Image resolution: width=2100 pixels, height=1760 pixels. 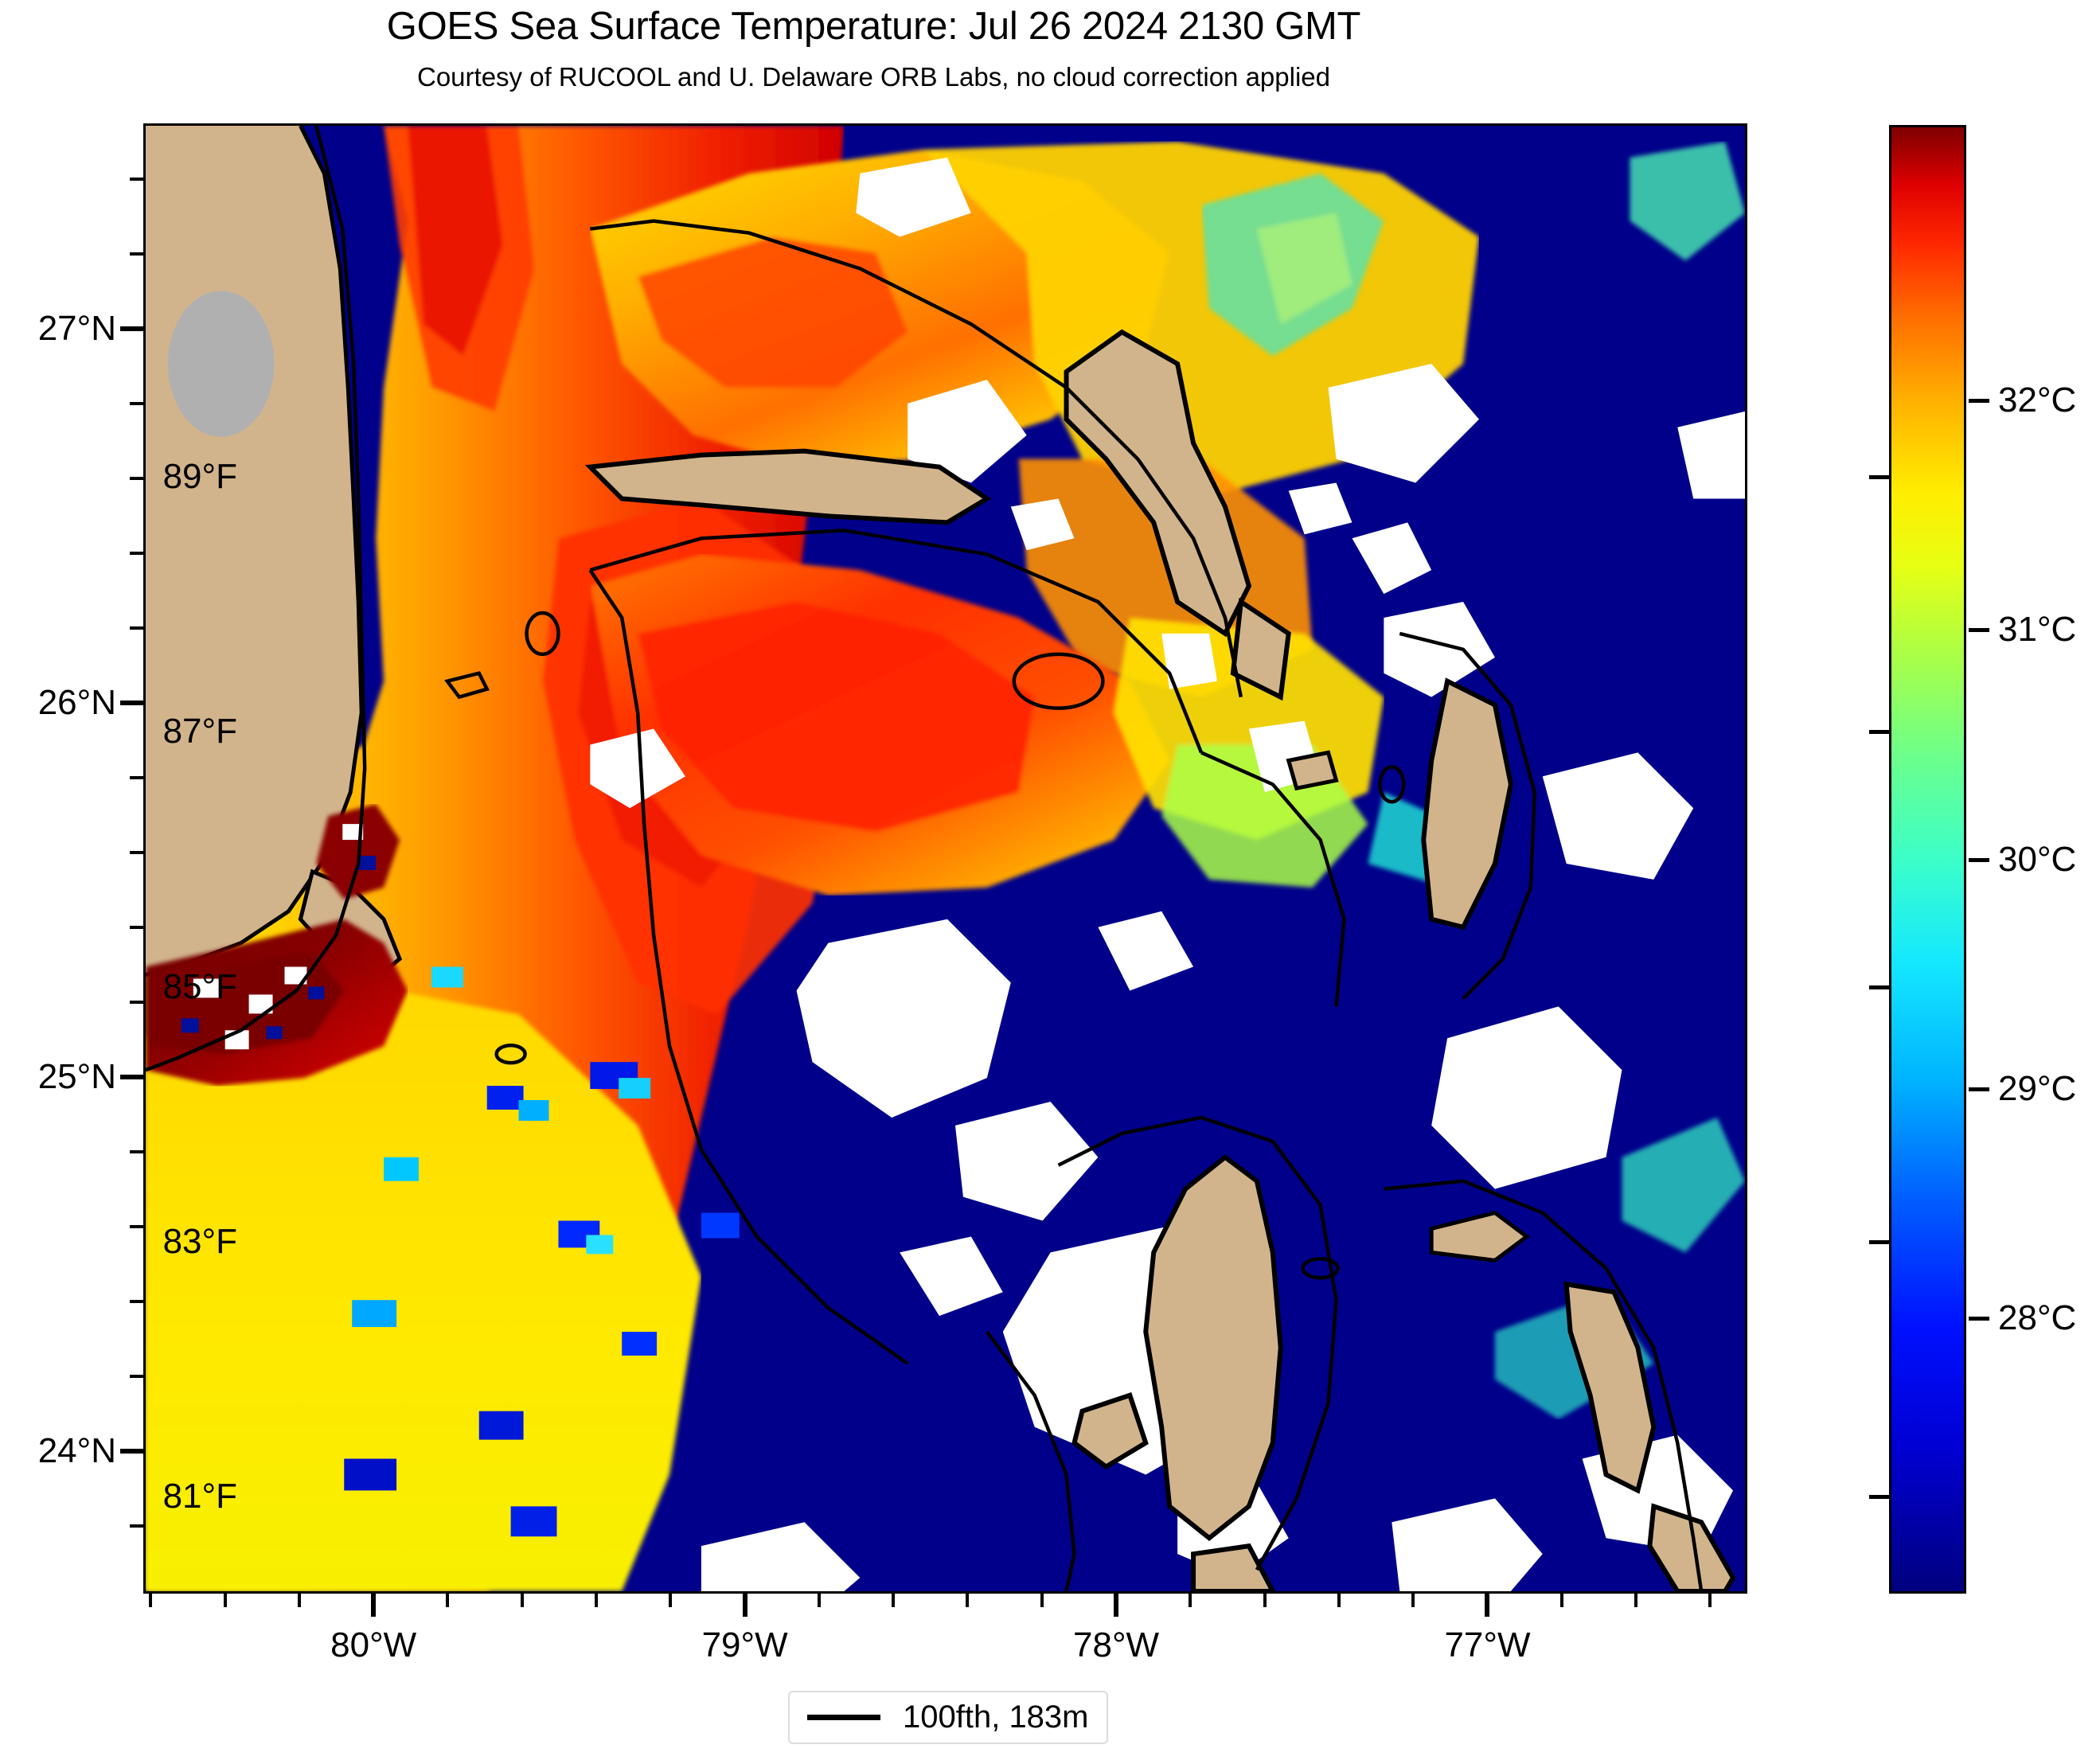 What do you see at coordinates (76, 329) in the screenshot?
I see `y-axis-label: 27°N` at bounding box center [76, 329].